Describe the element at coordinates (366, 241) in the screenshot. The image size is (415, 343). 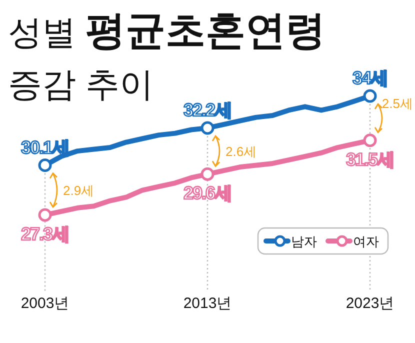
I see `legend-label: 여자` at that location.